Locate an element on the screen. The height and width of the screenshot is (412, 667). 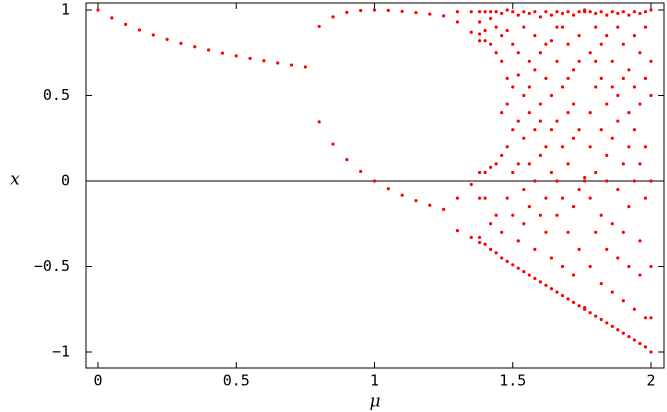
x-tick-label: 1.5 is located at coordinates (512, 381).